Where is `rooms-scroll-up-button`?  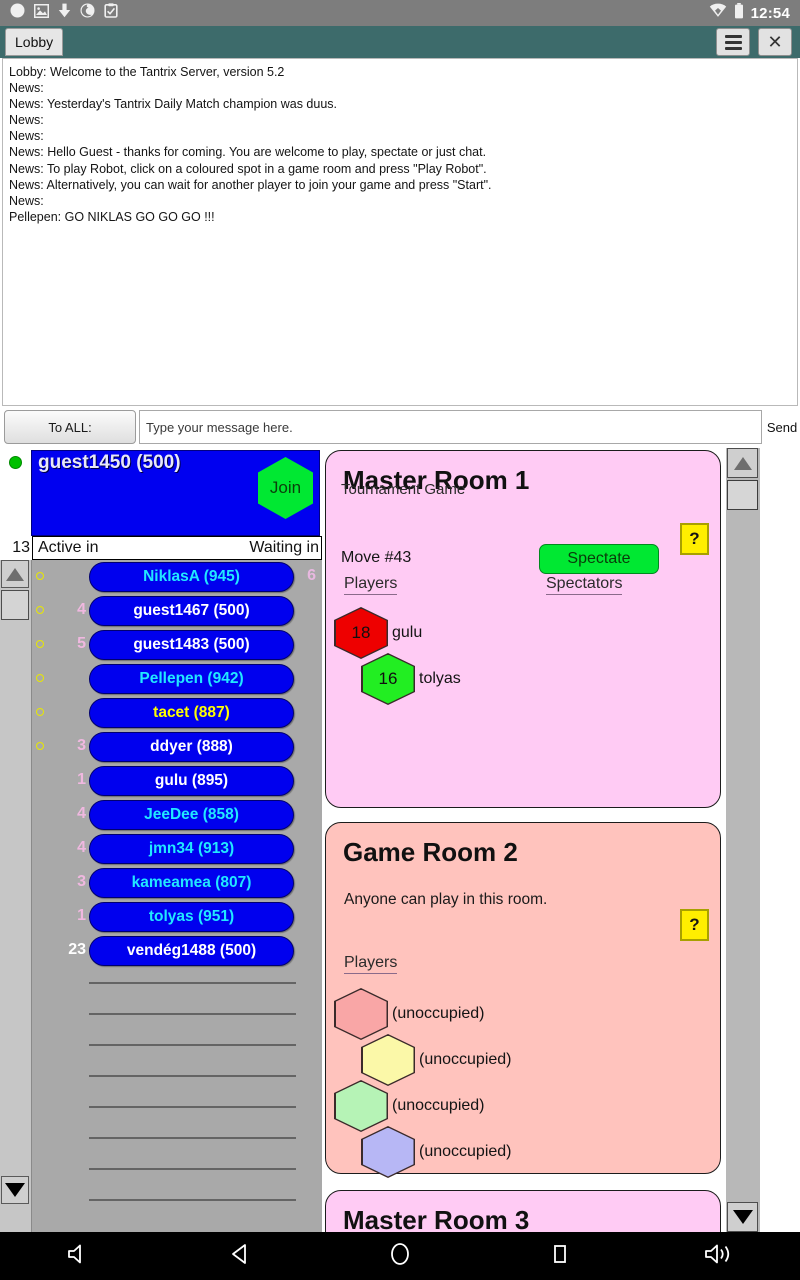
rooms-scroll-up-button is located at coordinates (742, 463).